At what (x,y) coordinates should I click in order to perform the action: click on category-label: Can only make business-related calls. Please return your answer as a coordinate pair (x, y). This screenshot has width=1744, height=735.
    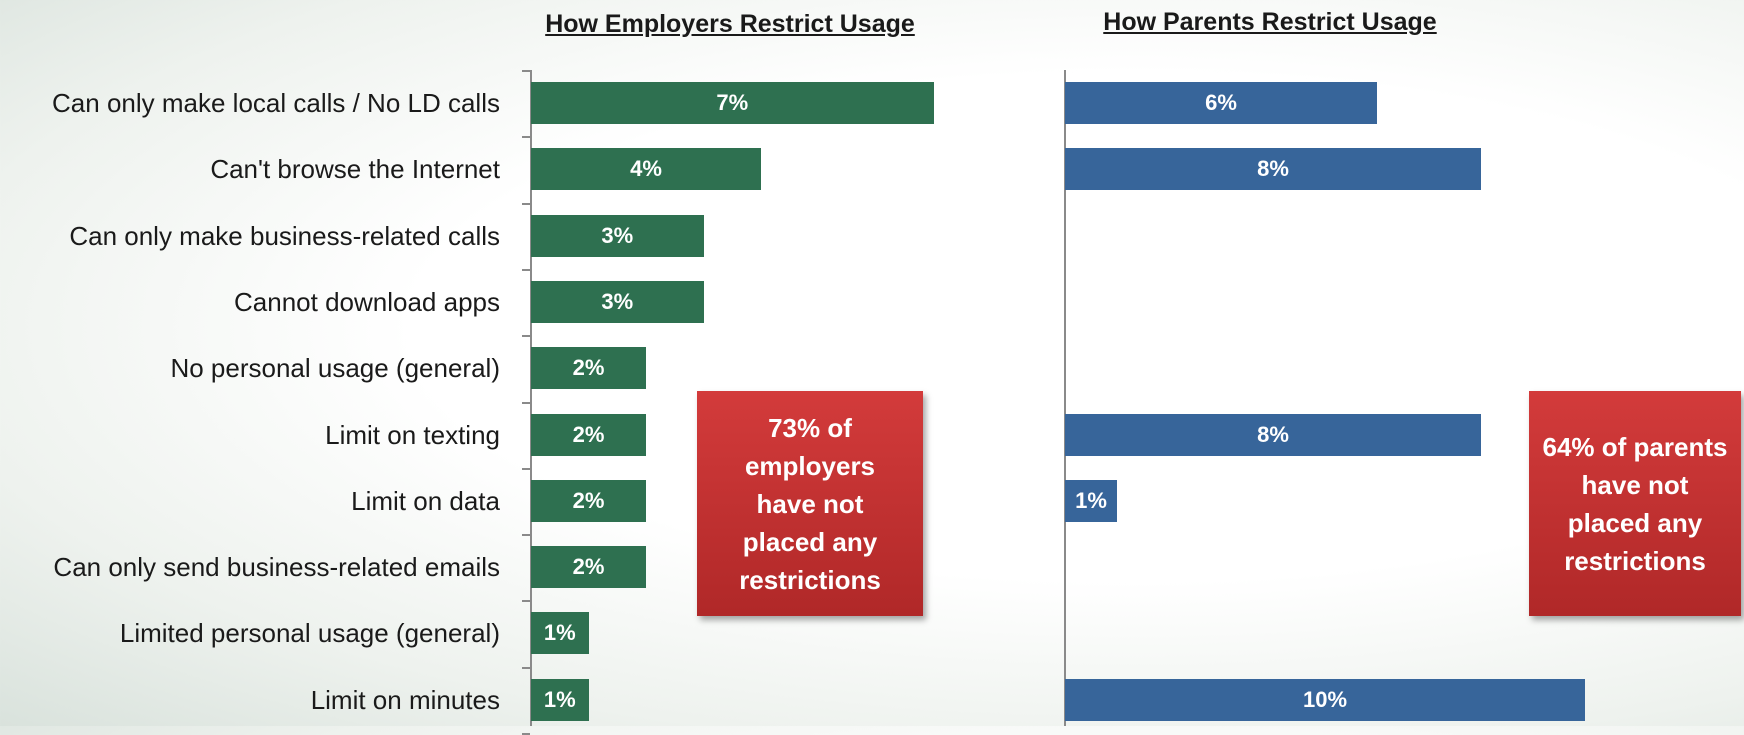
    Looking at the image, I should click on (284, 235).